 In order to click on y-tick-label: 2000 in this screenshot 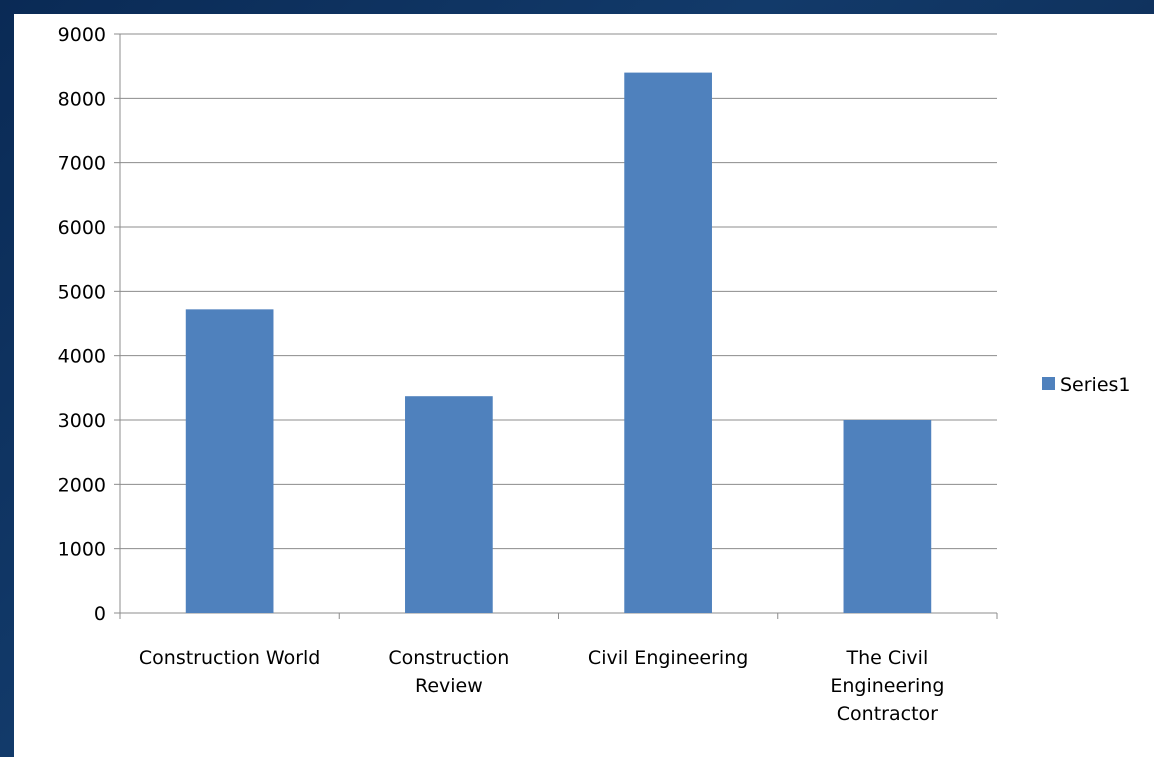, I will do `click(82, 485)`.